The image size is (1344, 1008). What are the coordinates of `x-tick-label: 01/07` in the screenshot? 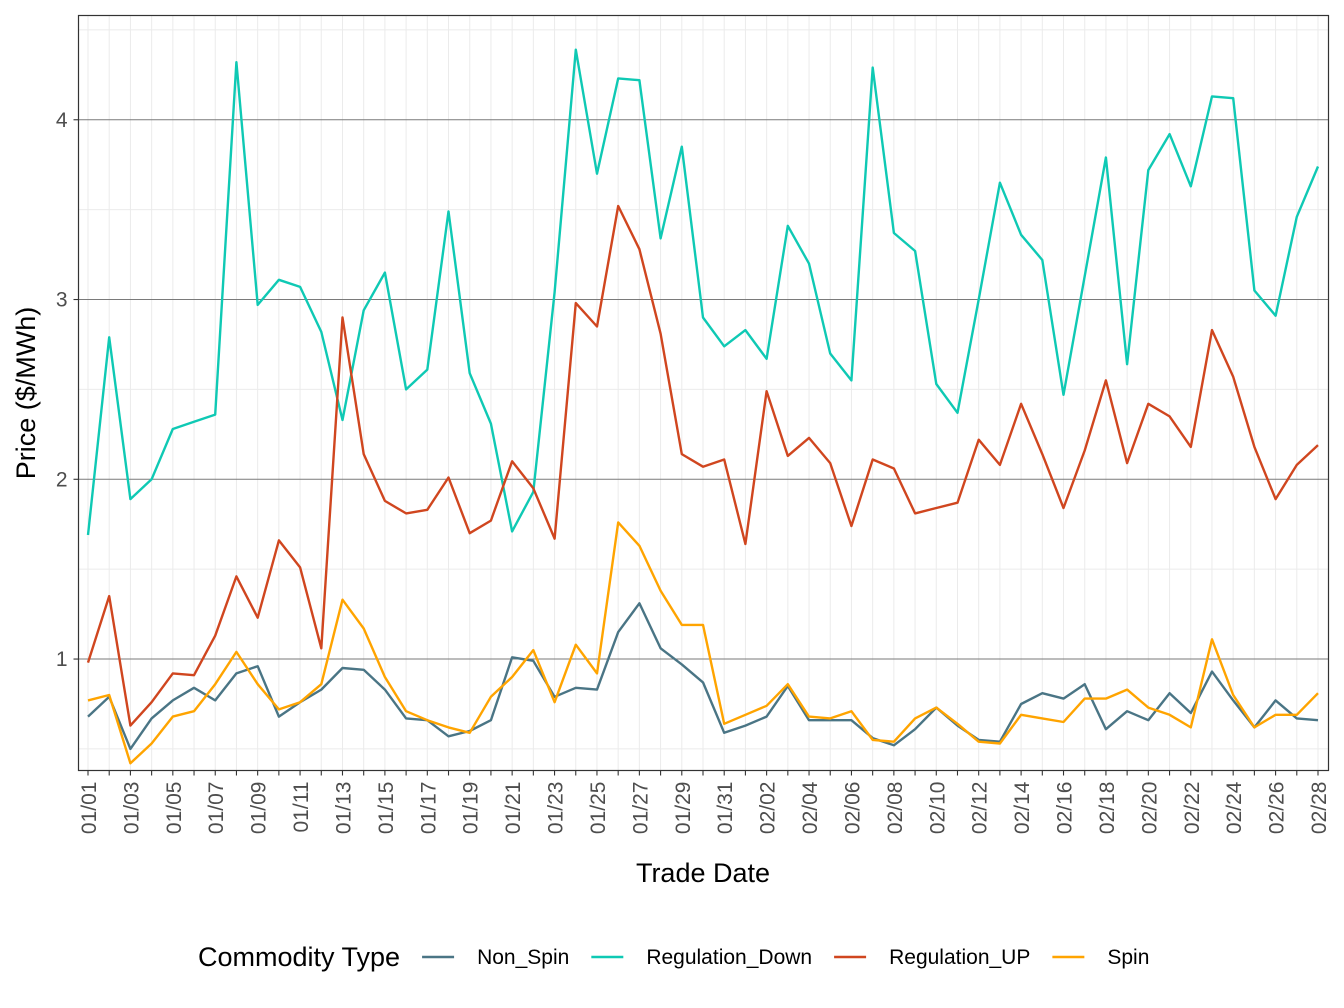 It's located at (216, 808).